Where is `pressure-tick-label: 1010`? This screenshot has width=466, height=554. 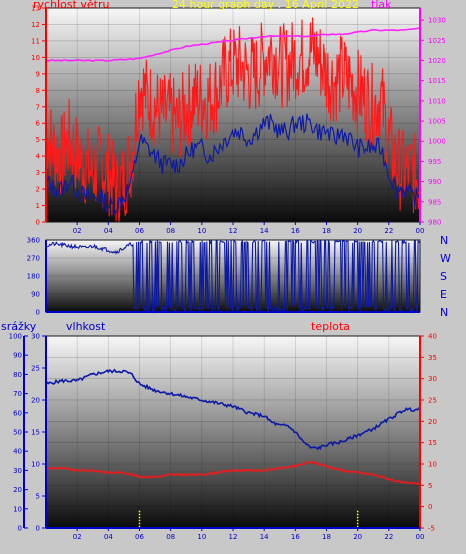 pressure-tick-label: 1010 is located at coordinates (437, 101).